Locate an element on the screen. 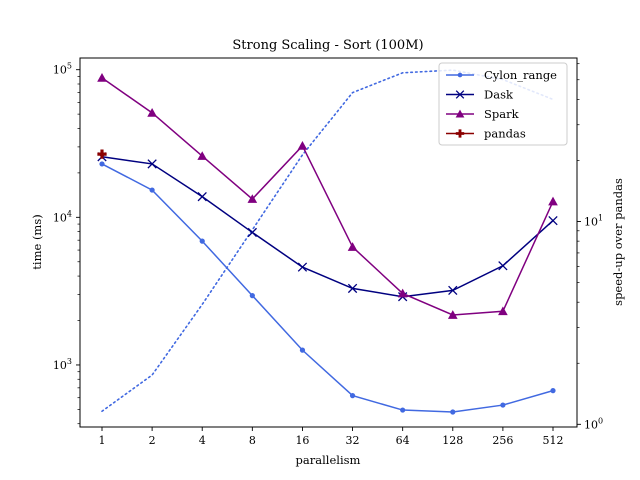 Image resolution: width=640 pixels, height=480 pixels. x-tick-label: 256 is located at coordinates (502, 440).